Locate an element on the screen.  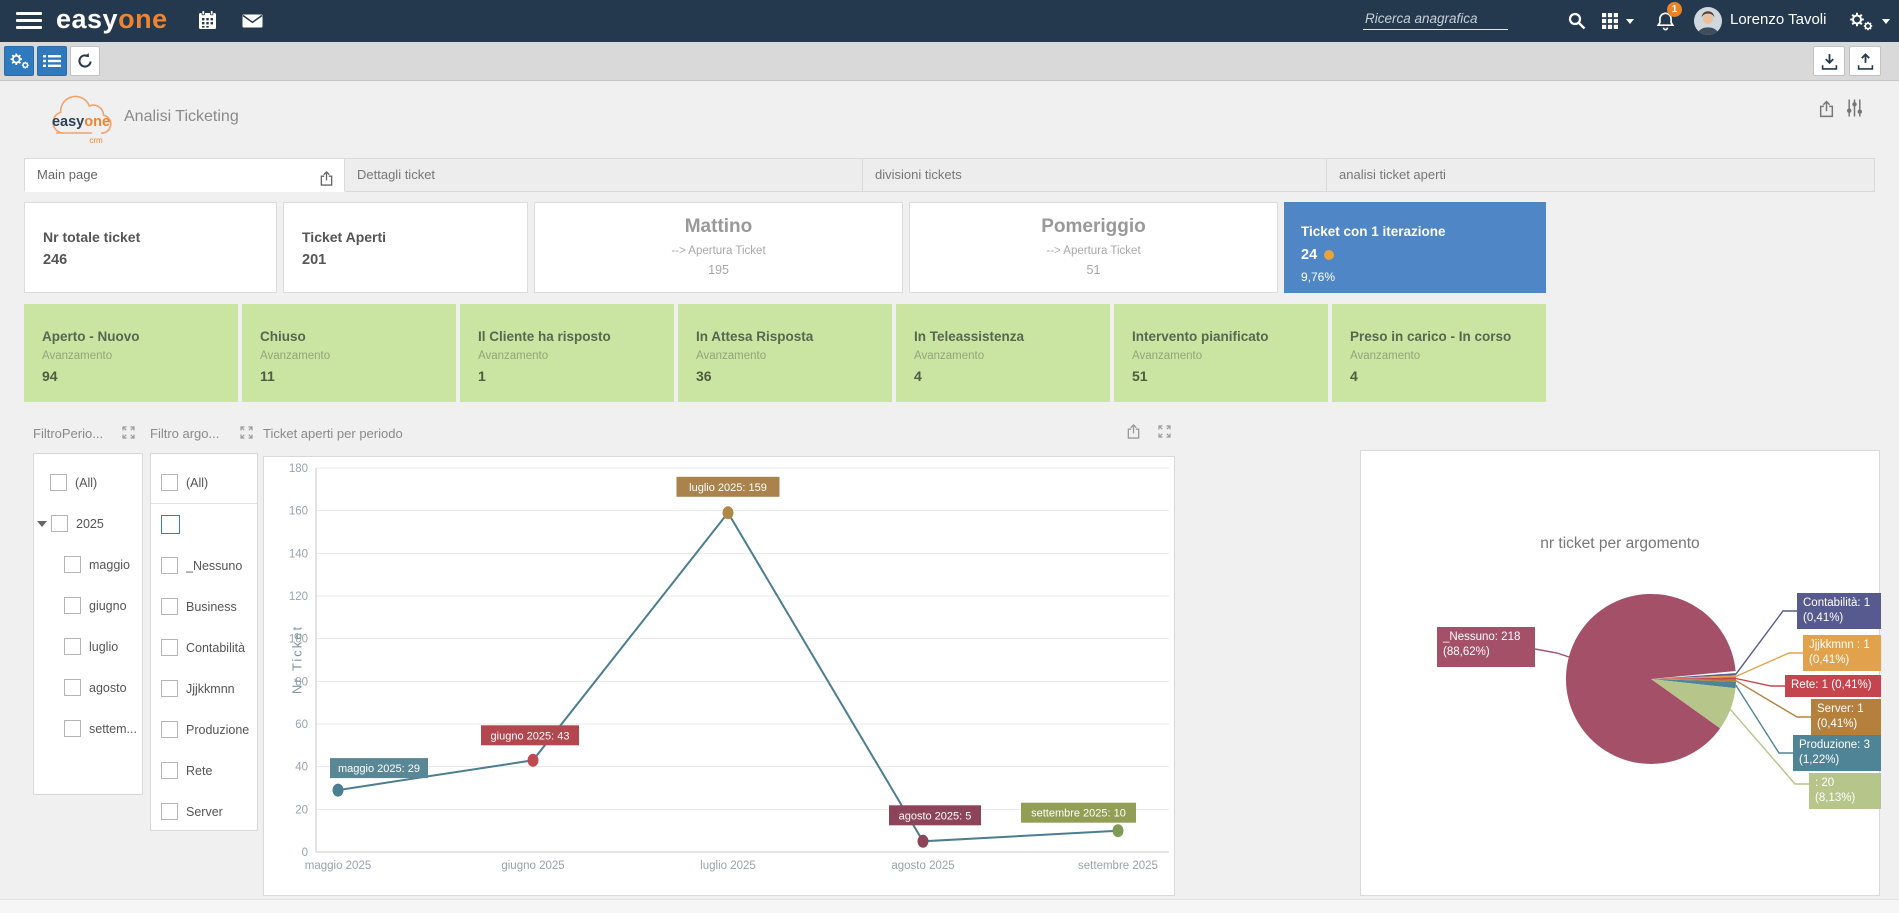
filter-item: Jjjkkmnn is located at coordinates (204, 688).